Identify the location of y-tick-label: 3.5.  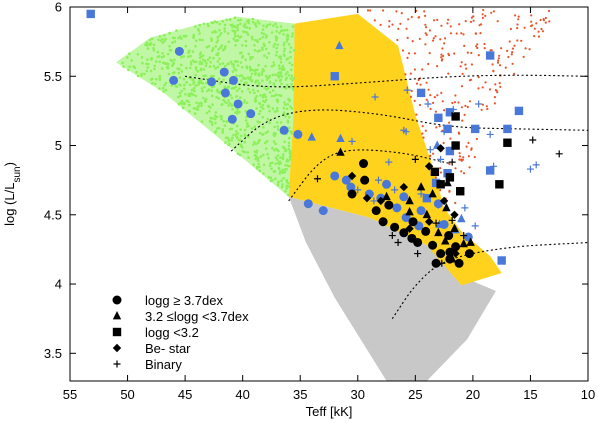
(53, 353).